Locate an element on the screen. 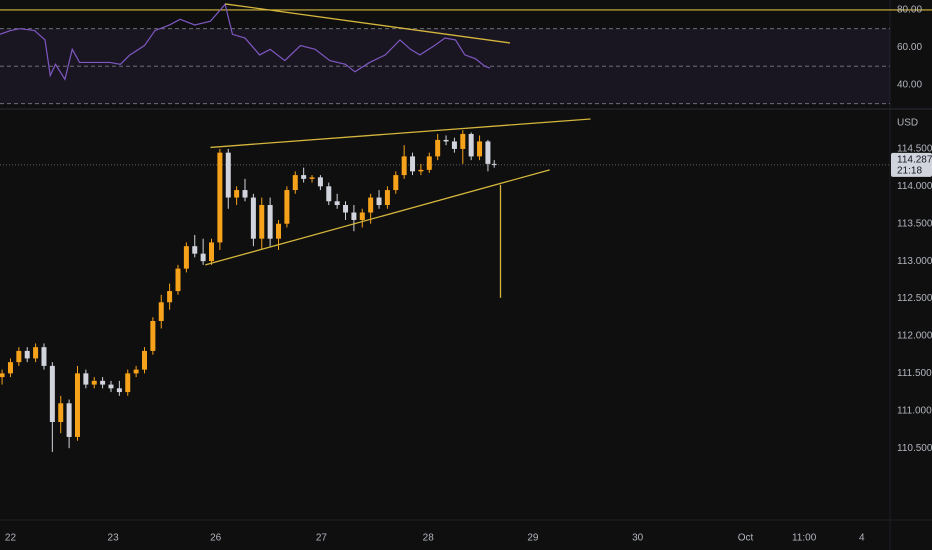 The width and height of the screenshot is (932, 550). last-price-box is located at coordinates (911, 164).